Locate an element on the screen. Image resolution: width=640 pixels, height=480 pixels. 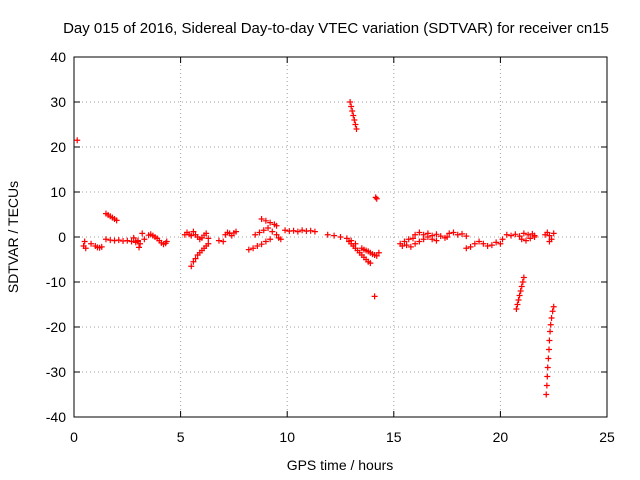
x-tick-label: 0 is located at coordinates (74, 437).